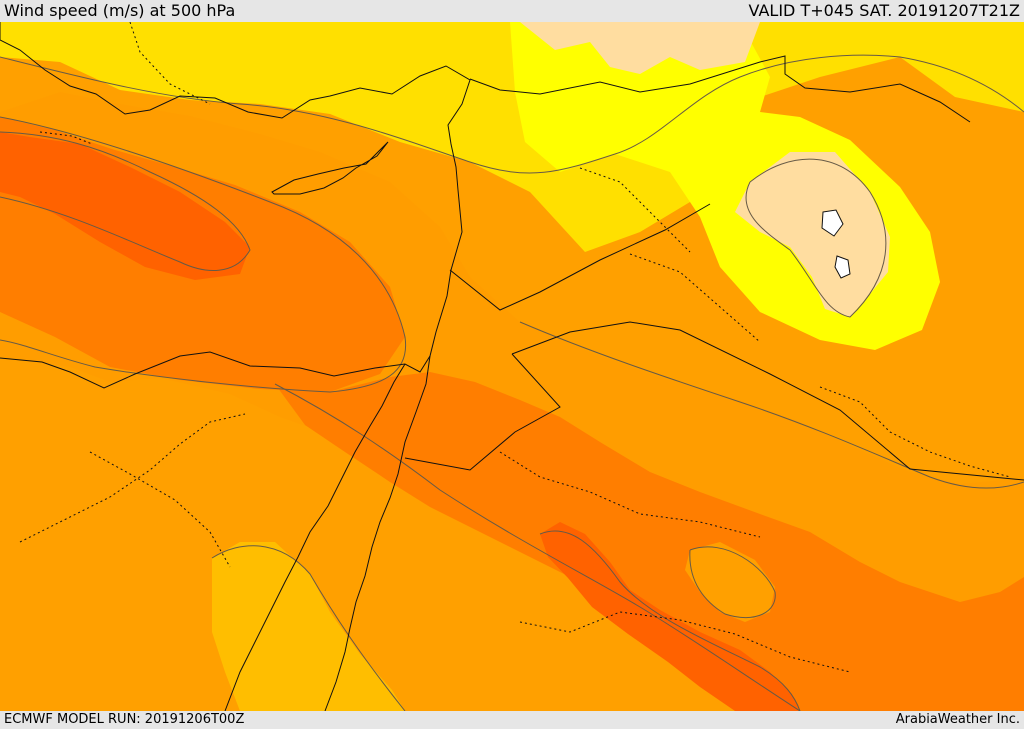  I want to click on orange-pocket-southeast, so click(730, 582).